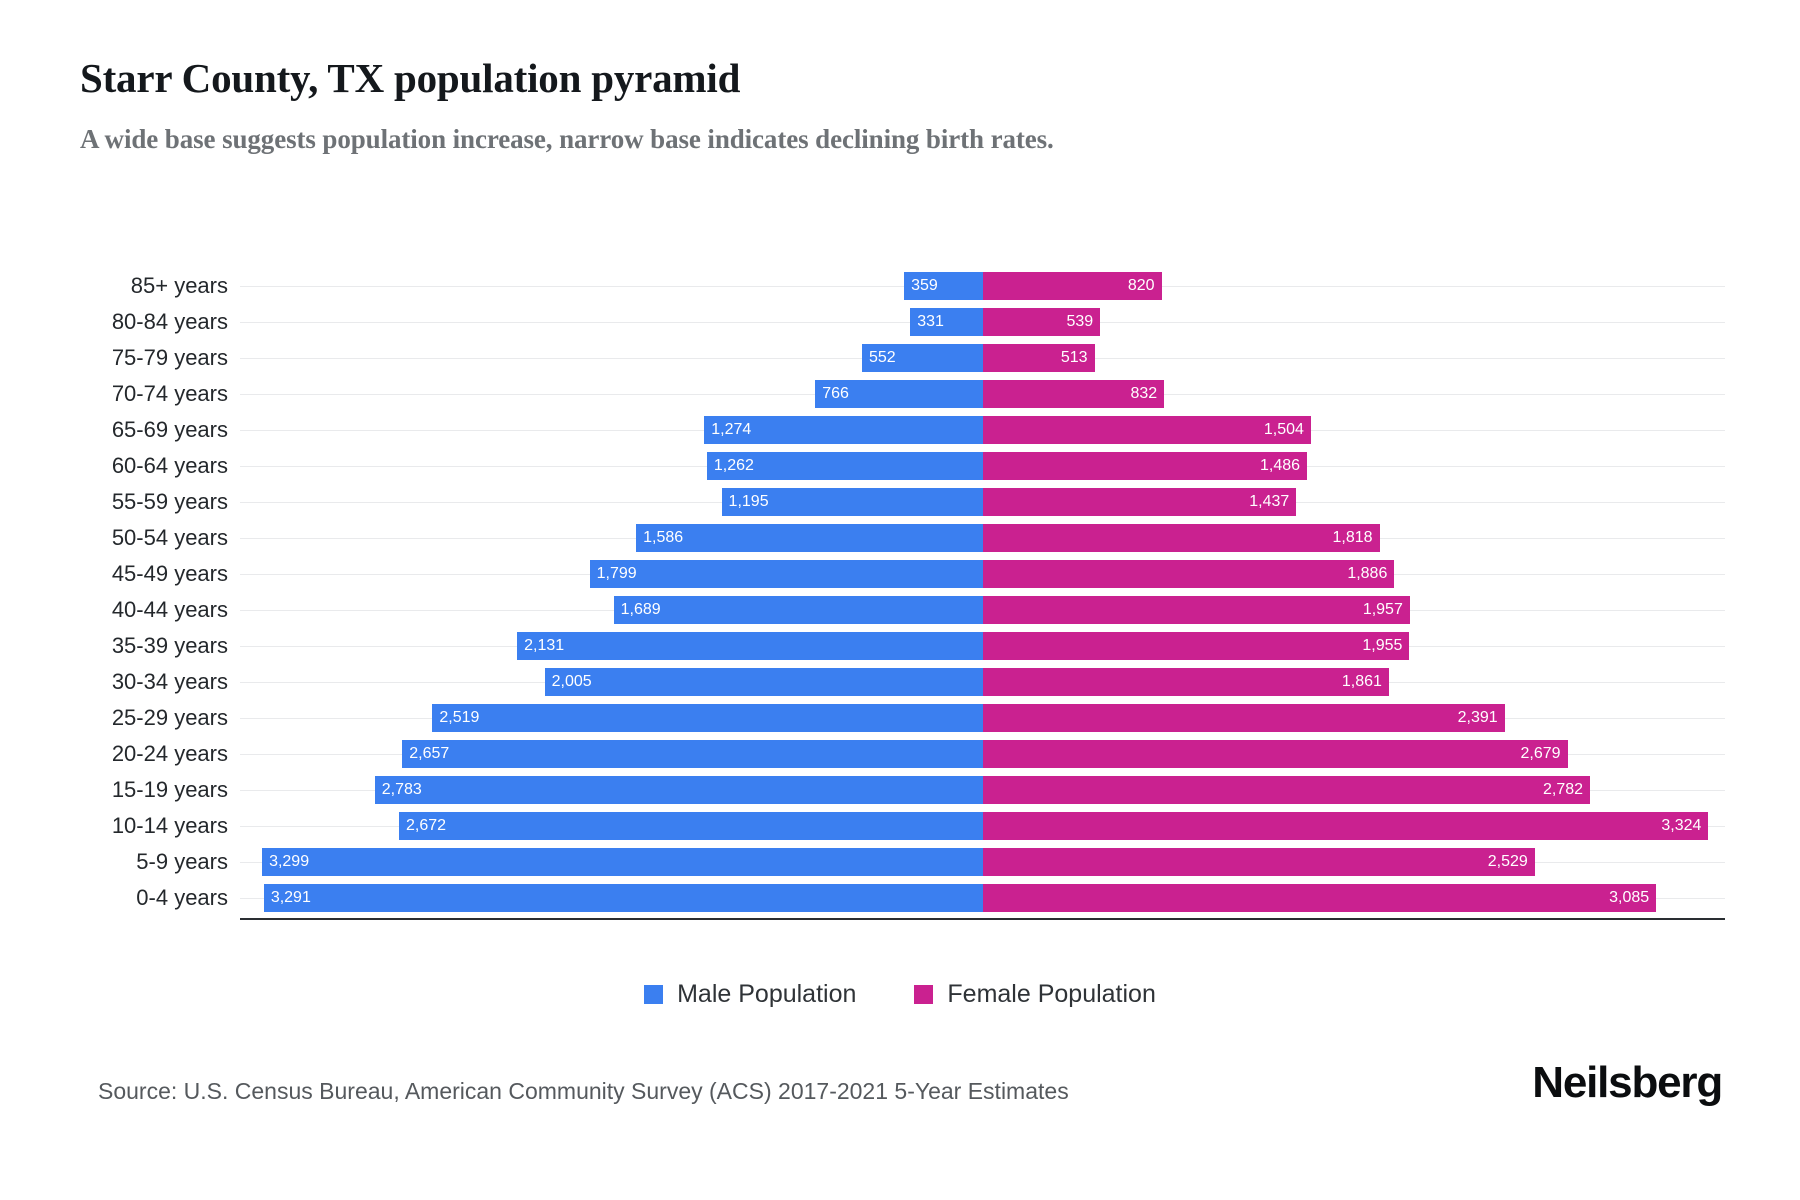  I want to click on female-bar: 3,085, so click(1319, 898).